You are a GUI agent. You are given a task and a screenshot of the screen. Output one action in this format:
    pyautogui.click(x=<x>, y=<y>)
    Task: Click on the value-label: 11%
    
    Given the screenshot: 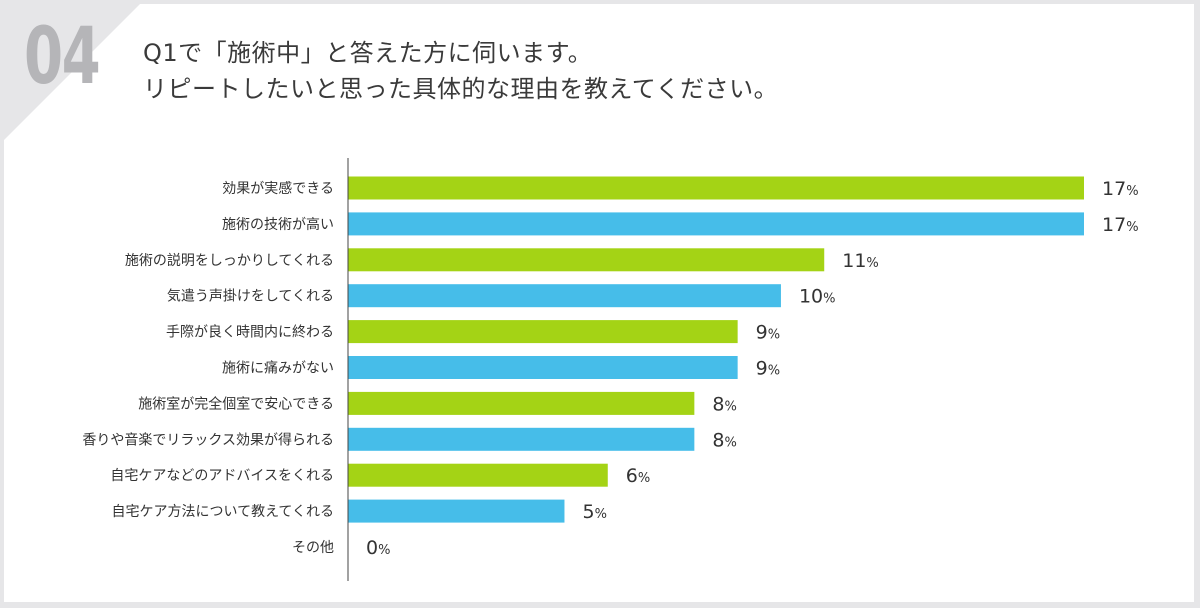 What is the action you would take?
    pyautogui.click(x=860, y=261)
    